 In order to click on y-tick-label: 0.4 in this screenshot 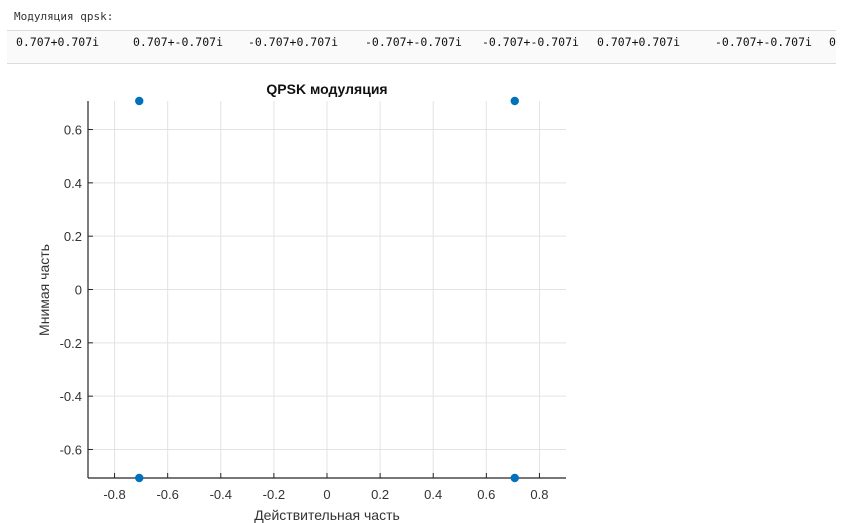, I will do `click(73, 183)`.